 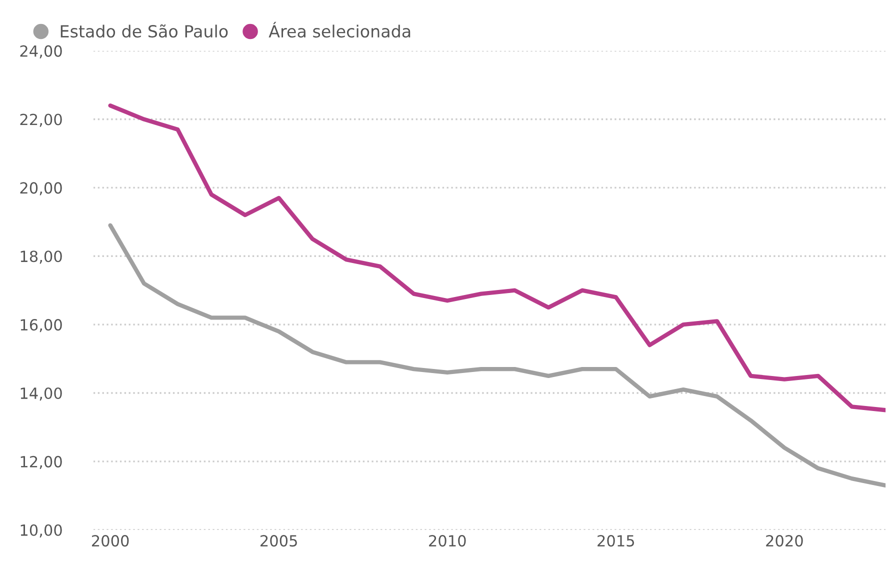 I want to click on legend-label: Estado de São Paulo, so click(x=144, y=31).